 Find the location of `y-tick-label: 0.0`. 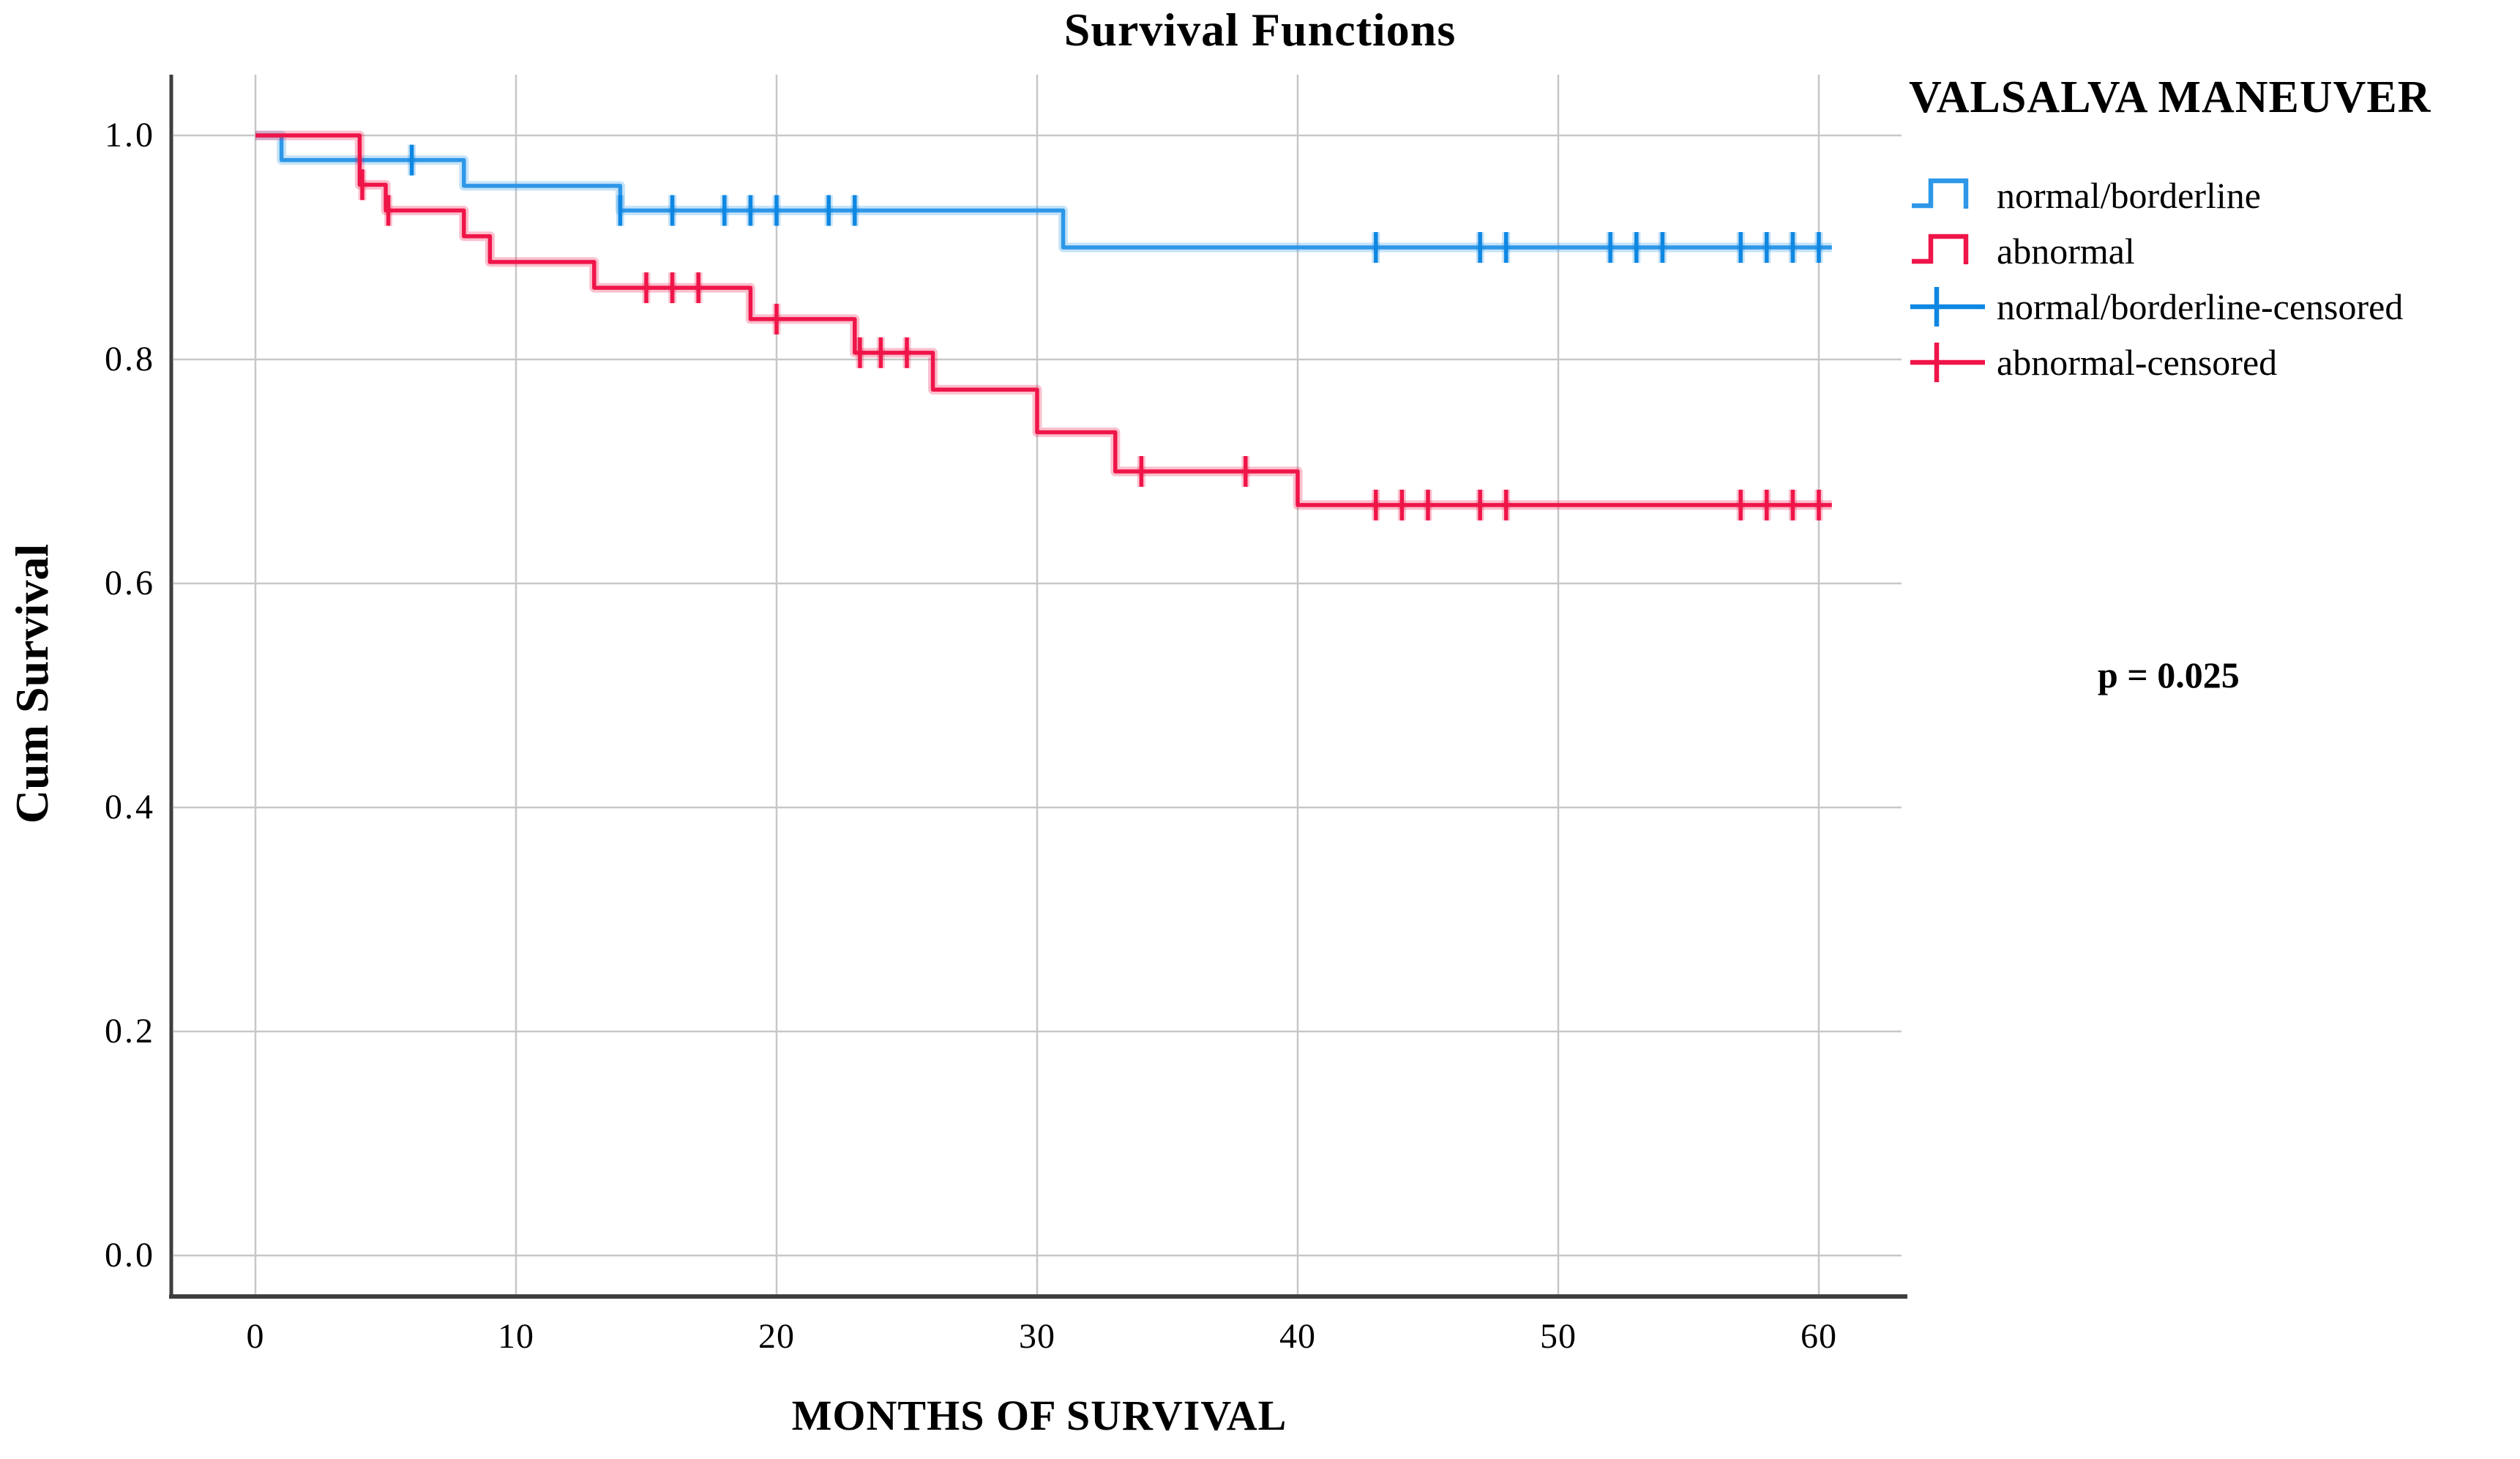

y-tick-label: 0.0 is located at coordinates (130, 1255).